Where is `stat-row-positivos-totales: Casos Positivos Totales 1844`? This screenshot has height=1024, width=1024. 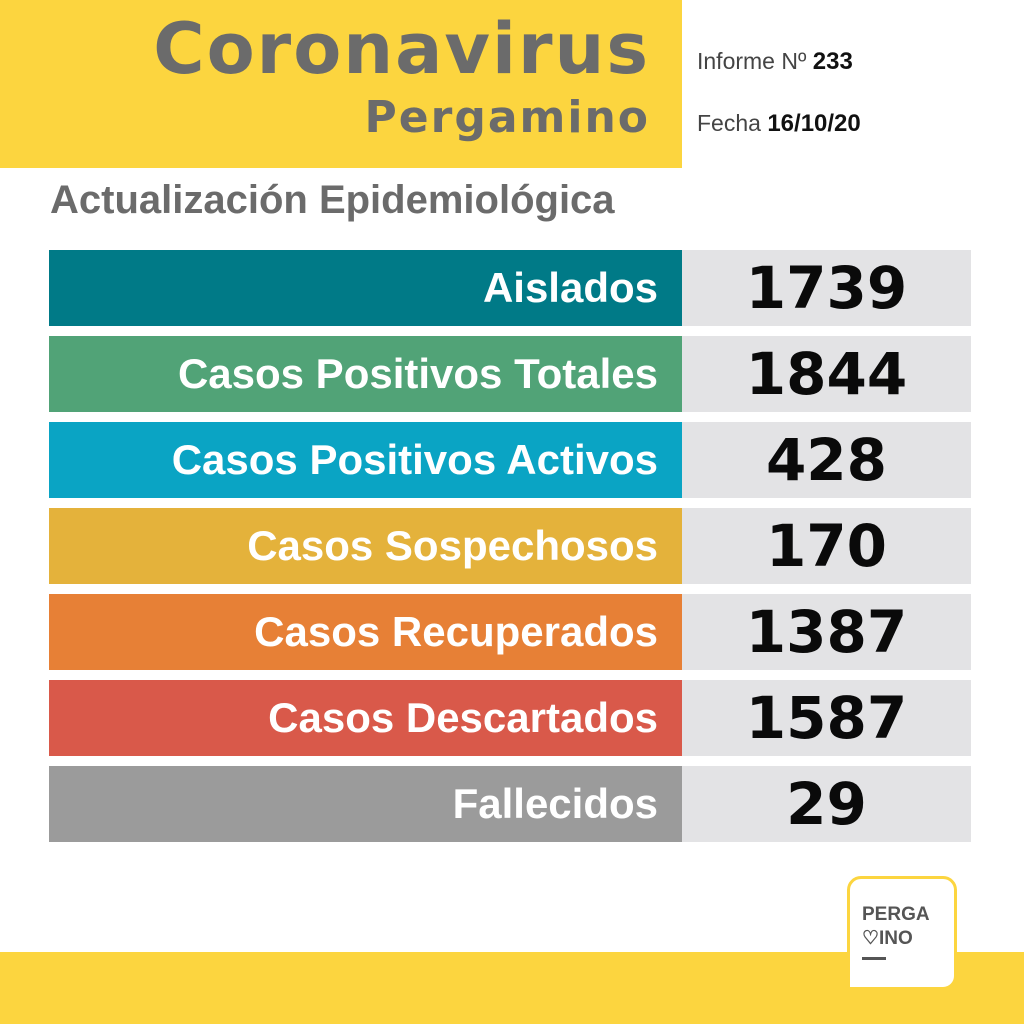 stat-row-positivos-totales: Casos Positivos Totales 1844 is located at coordinates (510, 374).